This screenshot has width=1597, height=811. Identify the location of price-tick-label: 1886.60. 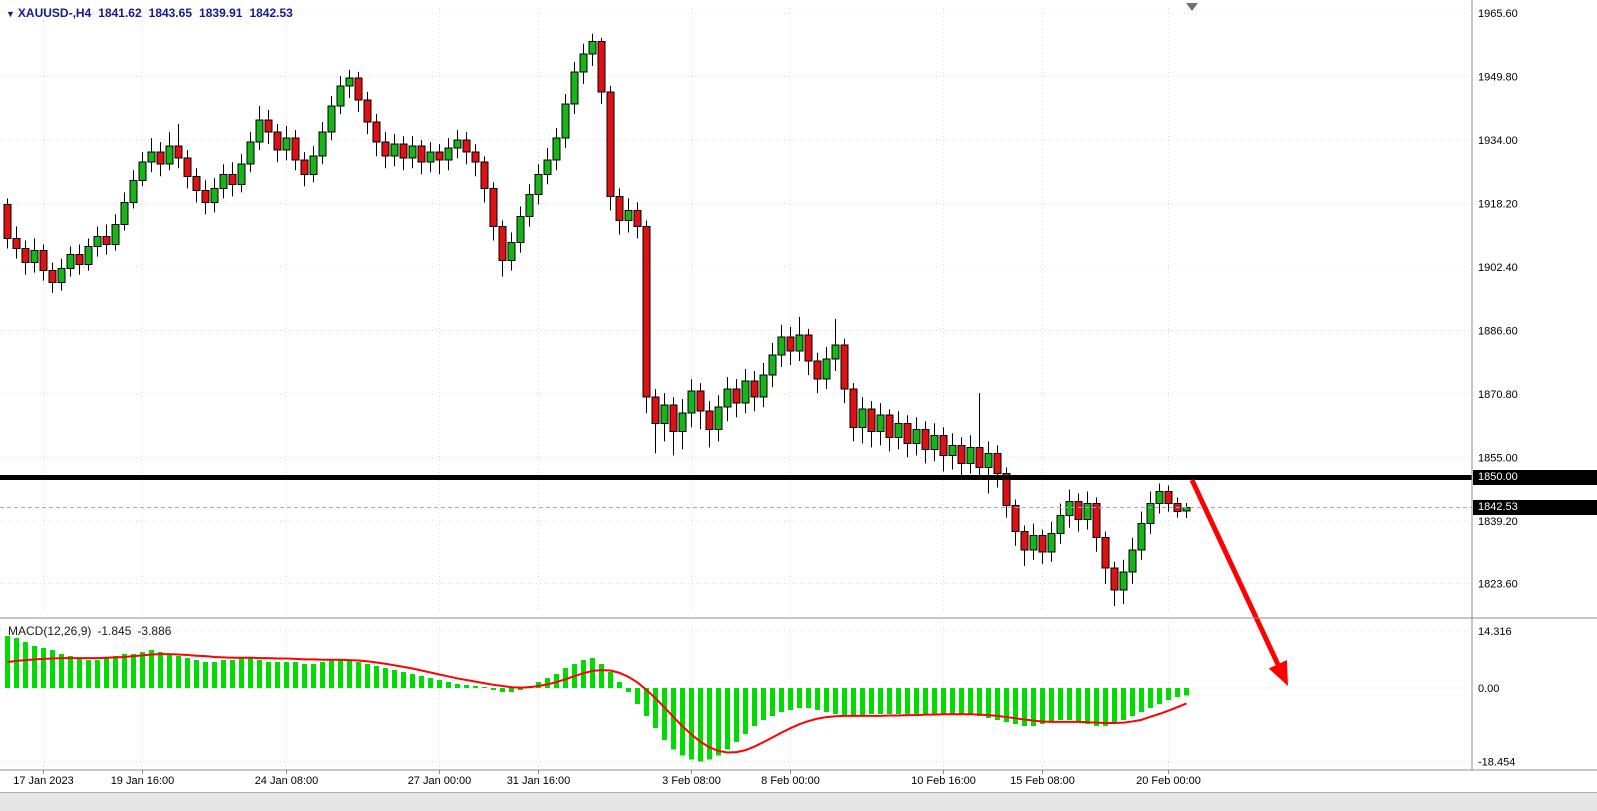
(1498, 331).